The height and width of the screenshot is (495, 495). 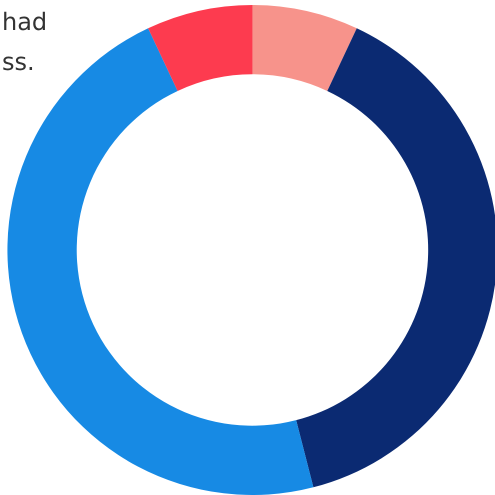 I want to click on text: had ss., so click(x=25, y=42).